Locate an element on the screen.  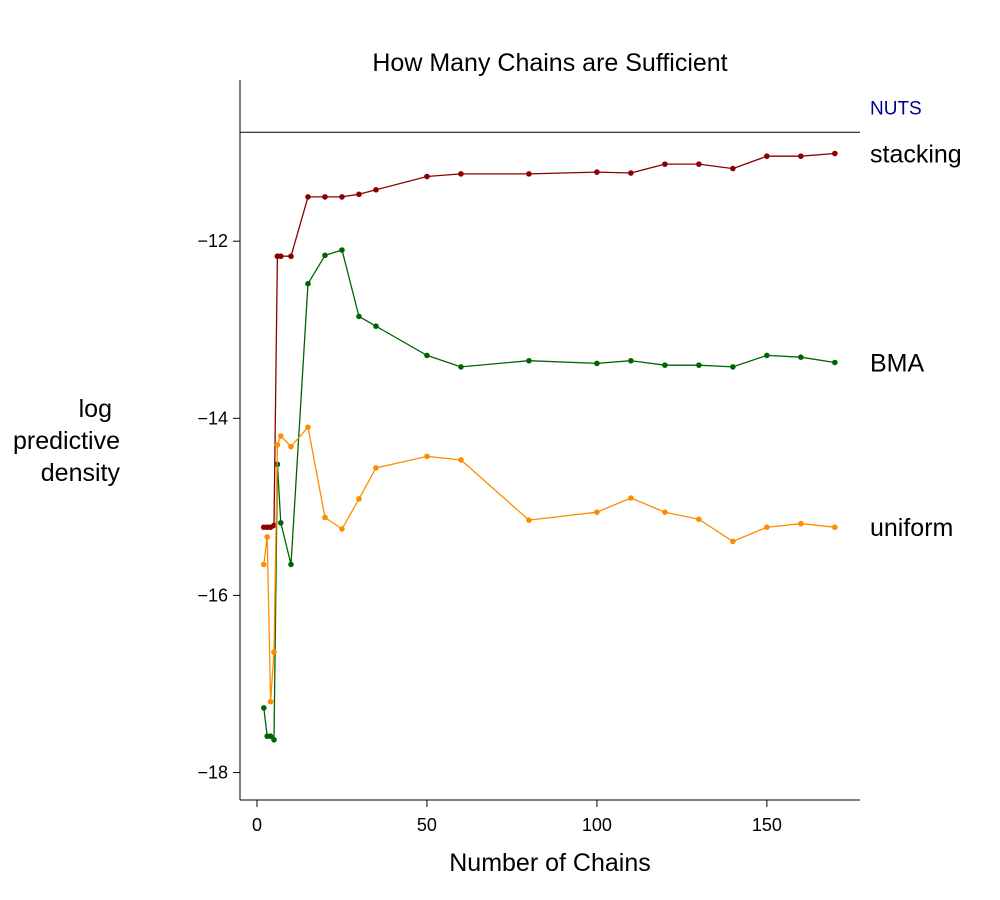
y-axis-label-line: density is located at coordinates (81, 473).